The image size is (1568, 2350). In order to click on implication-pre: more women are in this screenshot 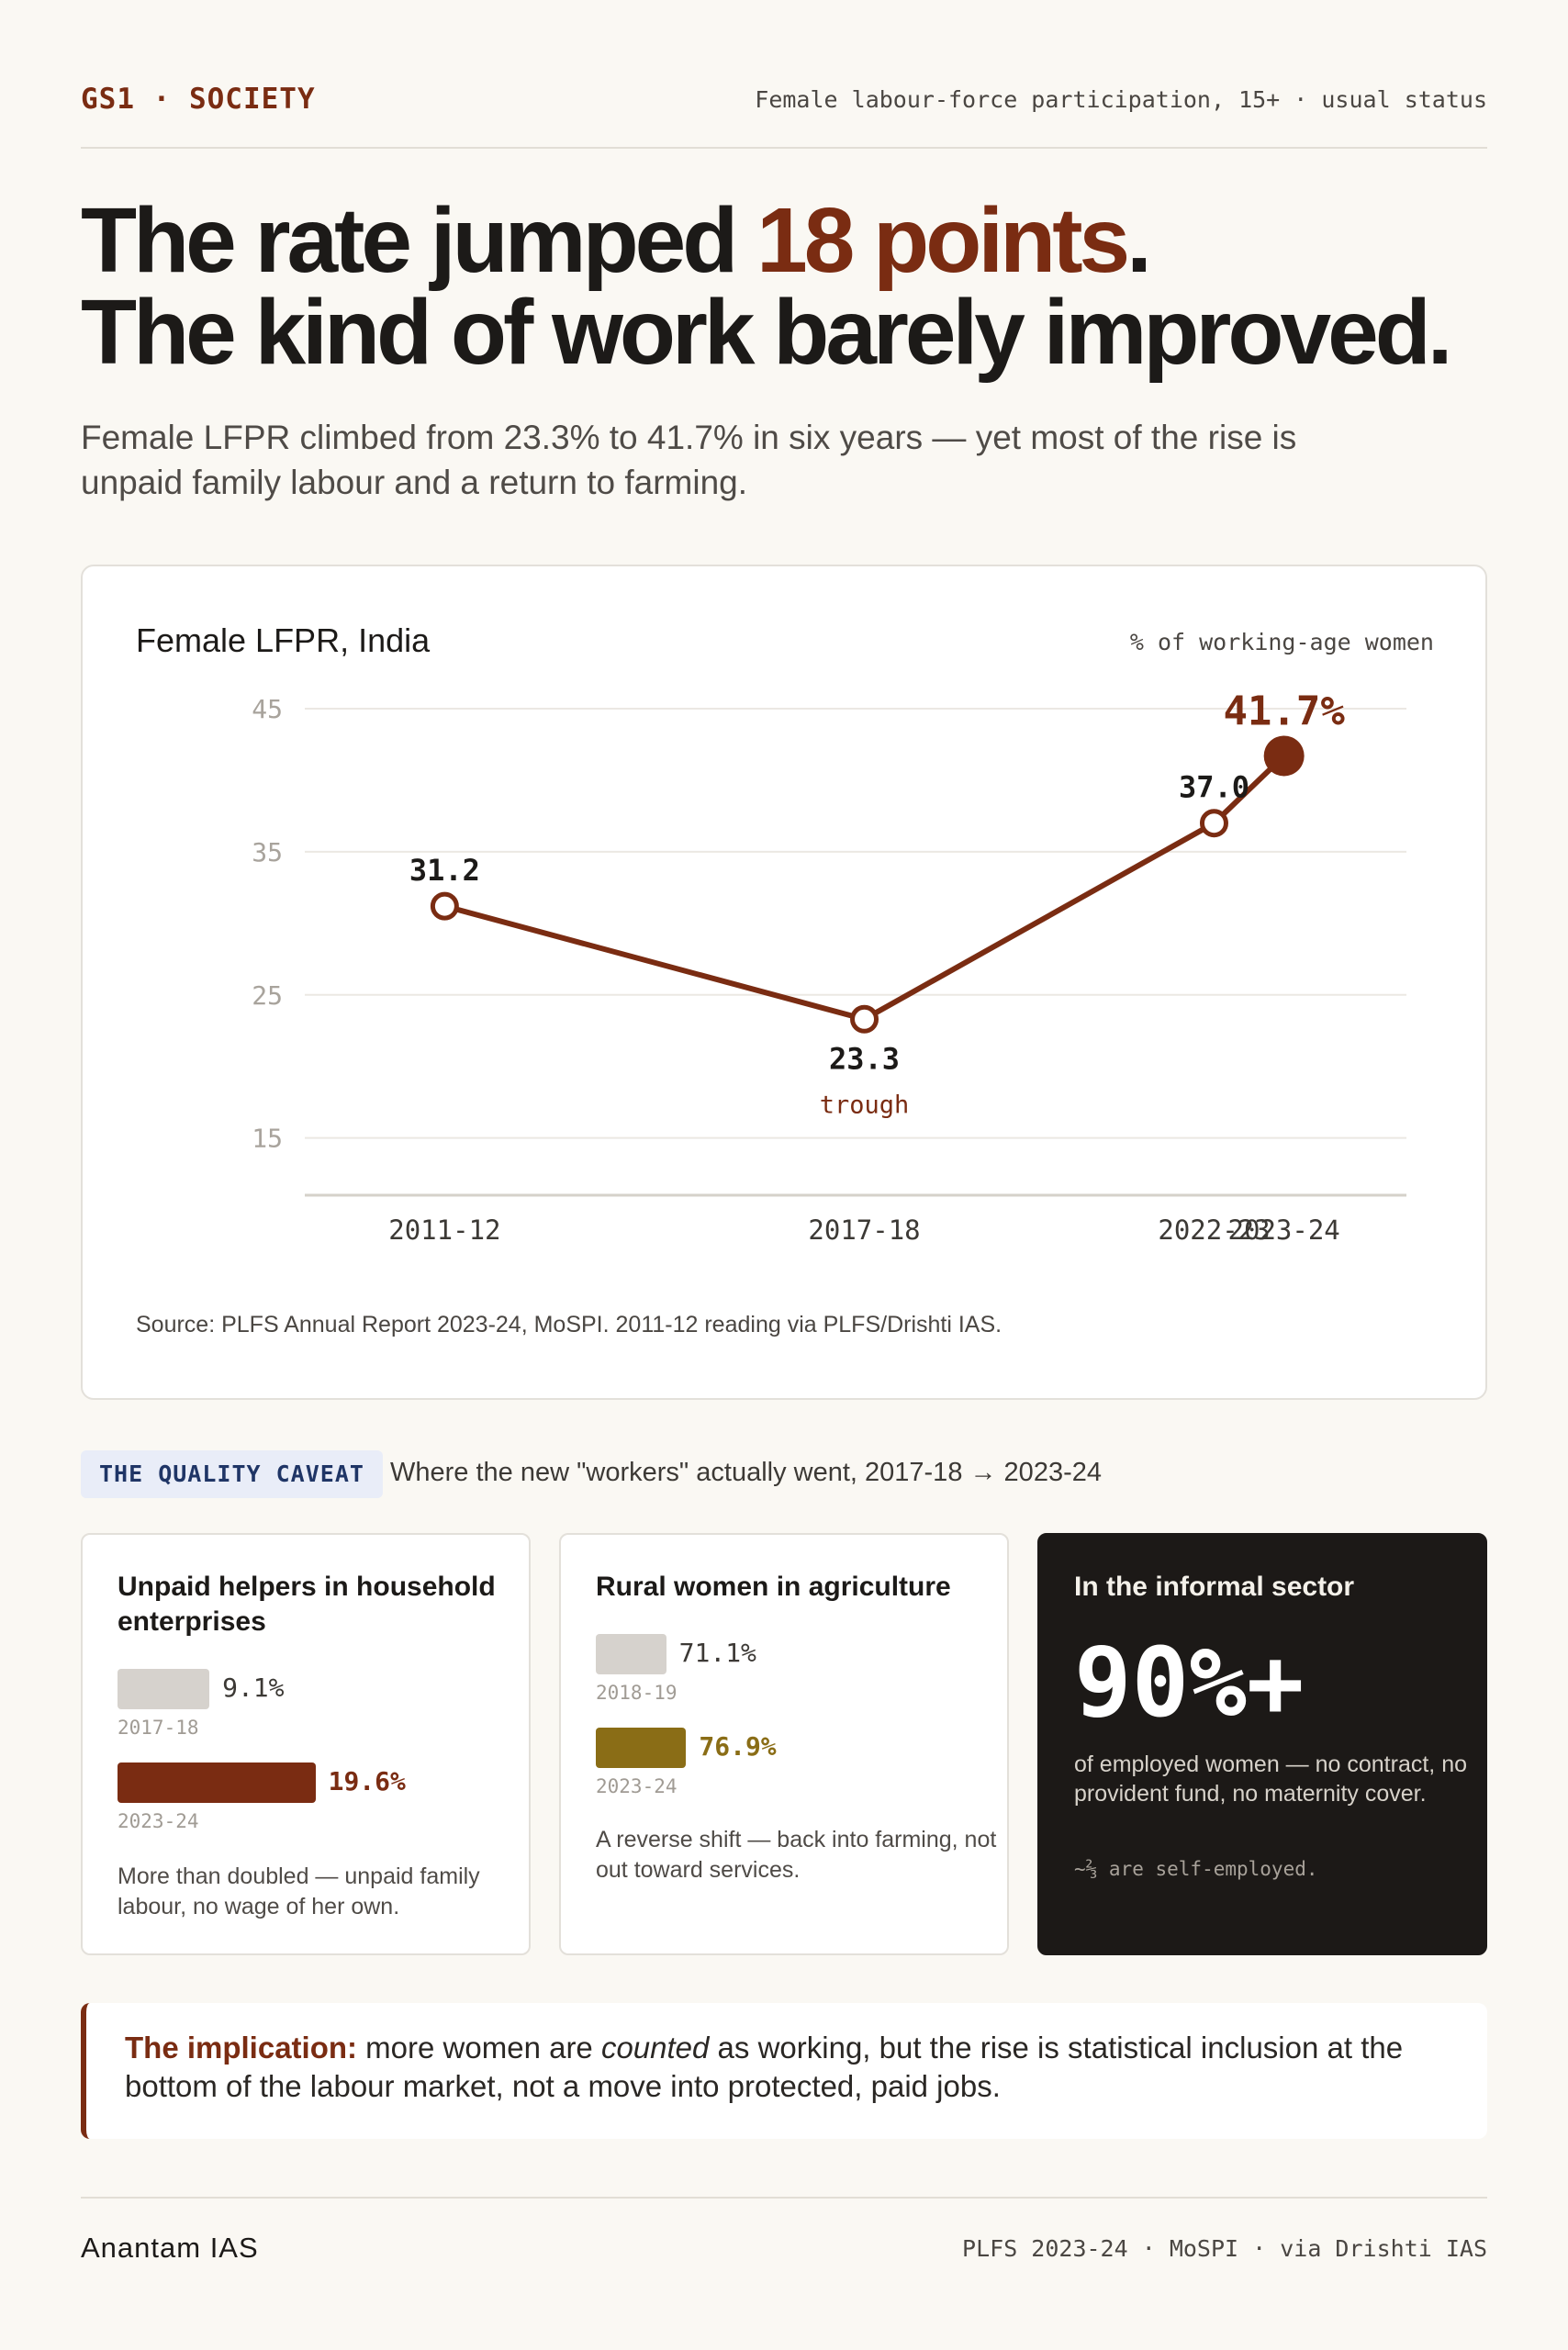, I will do `click(479, 2048)`.